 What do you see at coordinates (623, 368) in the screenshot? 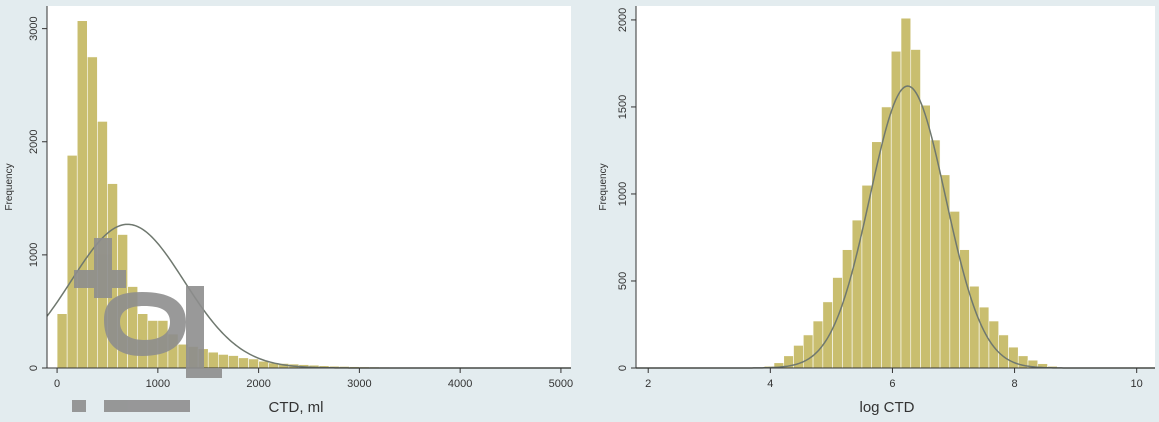
I see `right-y-tick-label: 0` at bounding box center [623, 368].